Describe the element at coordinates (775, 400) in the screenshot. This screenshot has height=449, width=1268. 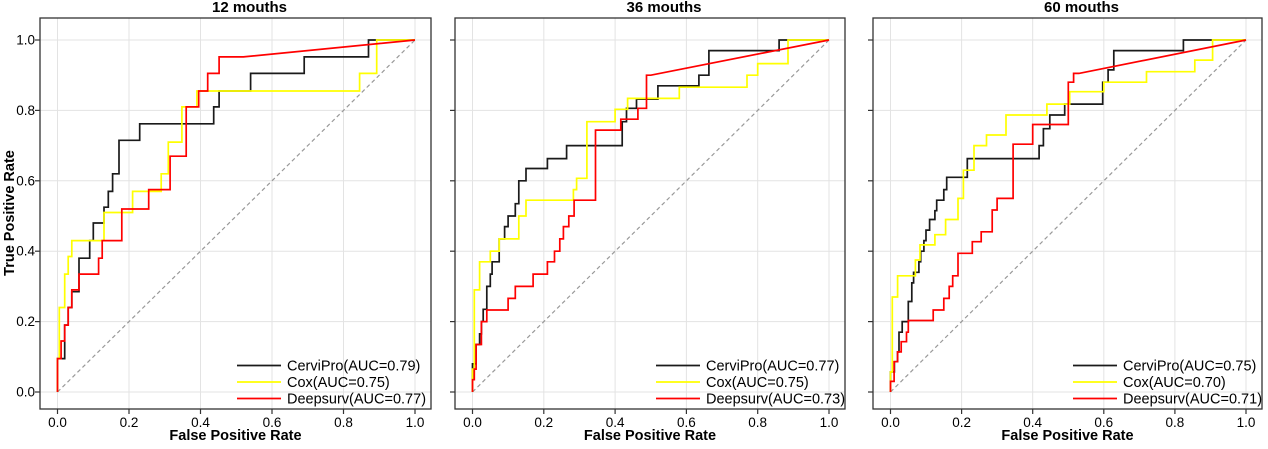
I see `legend-label-deepsurv: Deepsurv(AUC=0.73)` at that location.